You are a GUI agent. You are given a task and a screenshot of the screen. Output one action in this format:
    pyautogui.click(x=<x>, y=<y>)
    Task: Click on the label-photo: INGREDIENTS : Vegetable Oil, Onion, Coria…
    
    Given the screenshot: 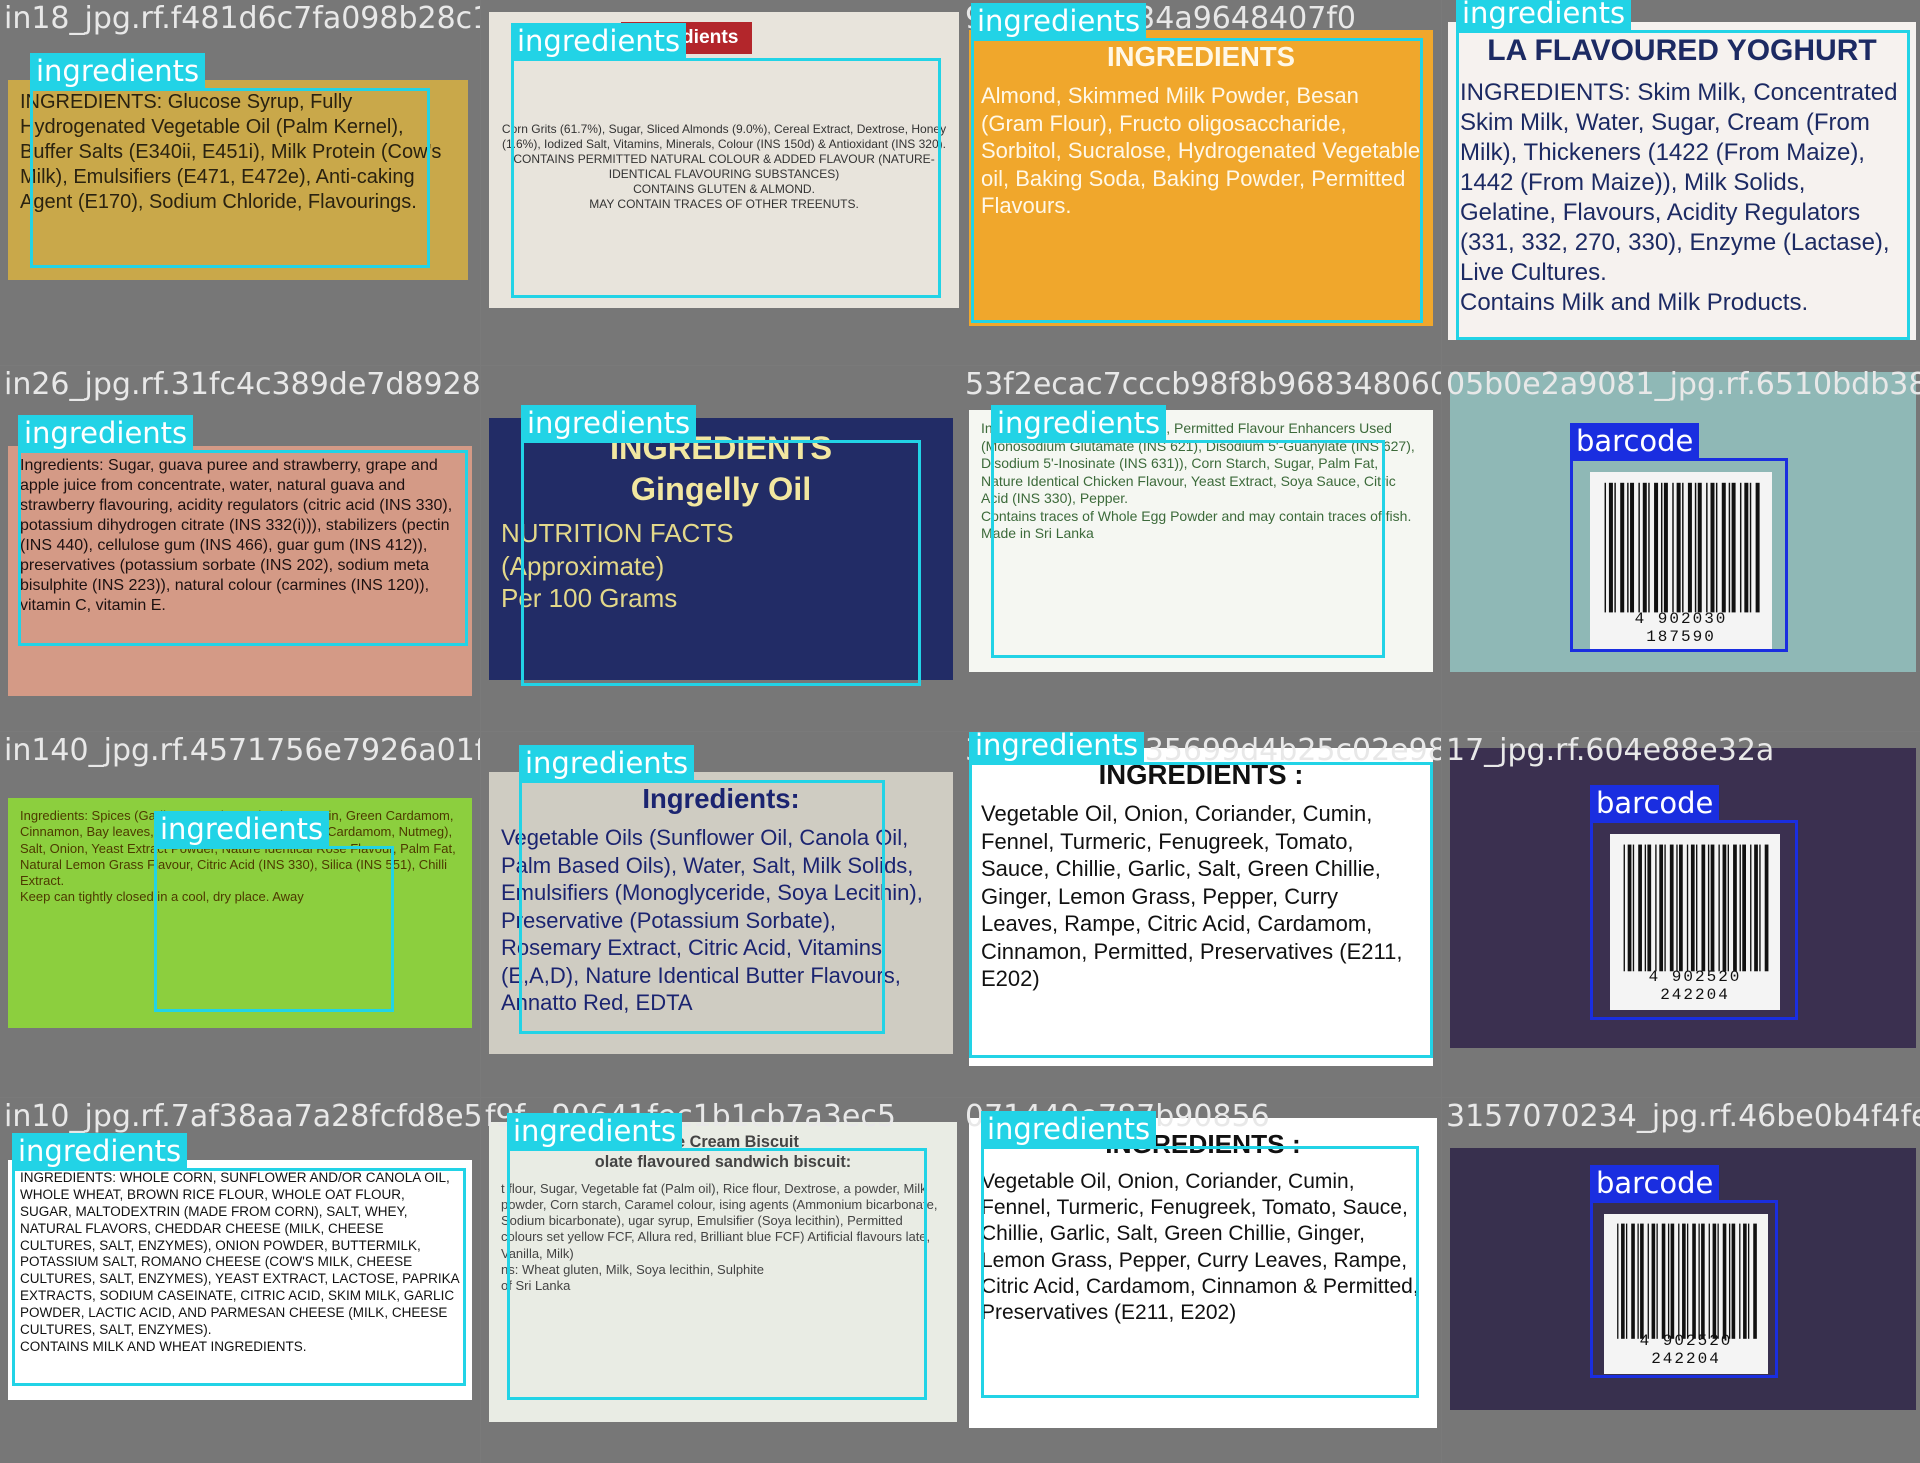 What is the action you would take?
    pyautogui.click(x=1201, y=907)
    